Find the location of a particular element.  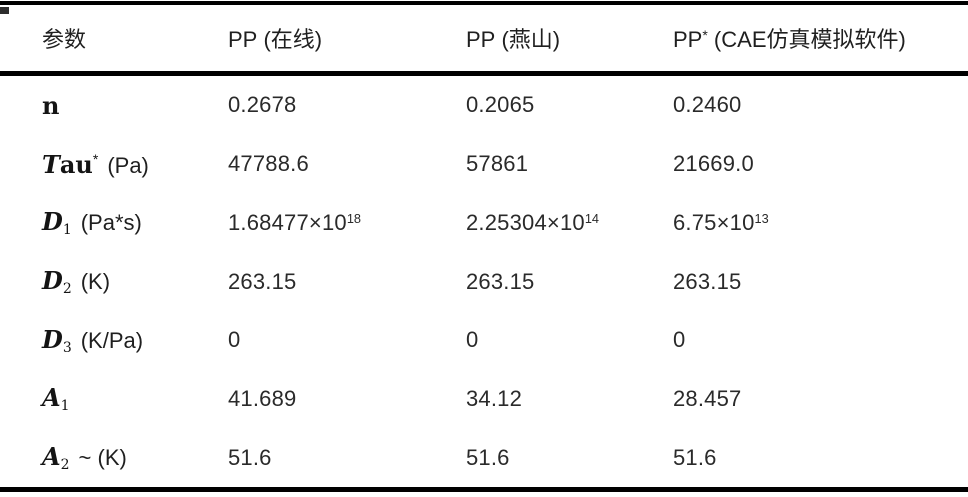

value-text: 6.75×10 is located at coordinates (714, 222).